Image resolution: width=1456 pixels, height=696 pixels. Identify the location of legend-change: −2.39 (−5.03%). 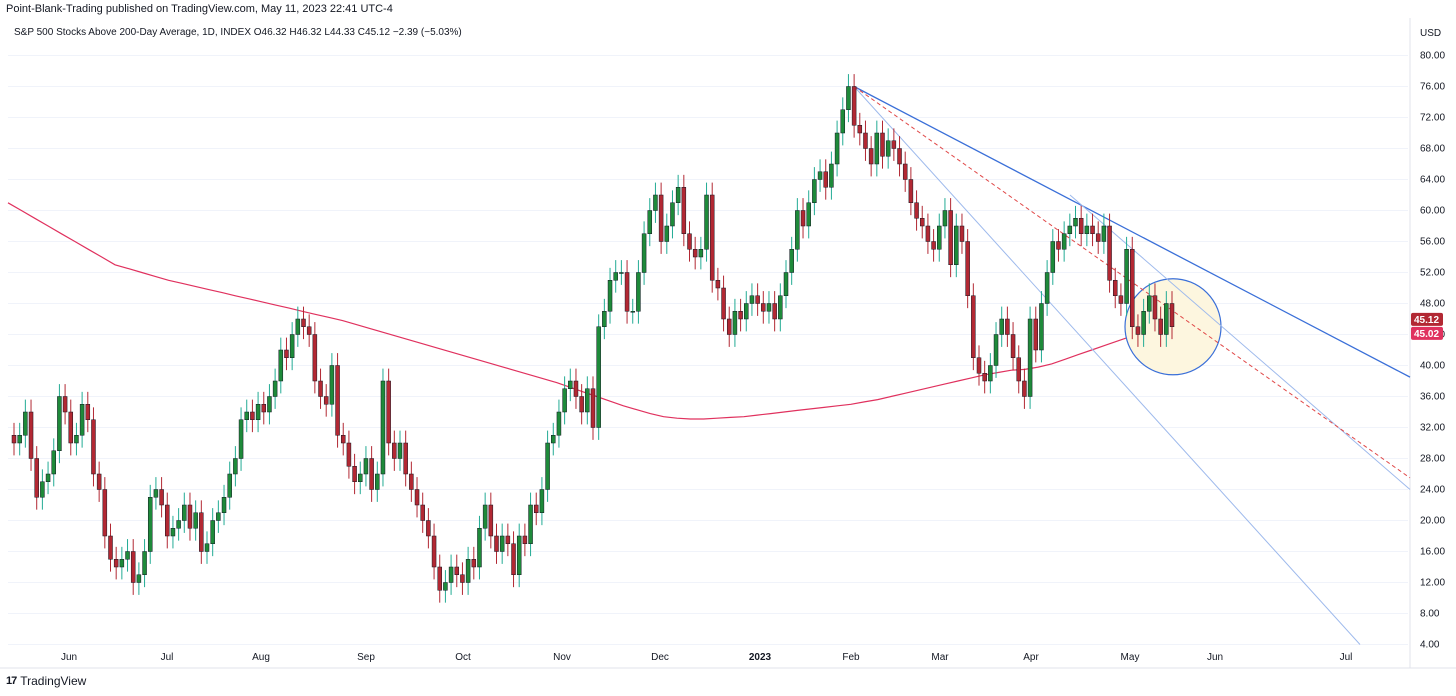
(427, 32).